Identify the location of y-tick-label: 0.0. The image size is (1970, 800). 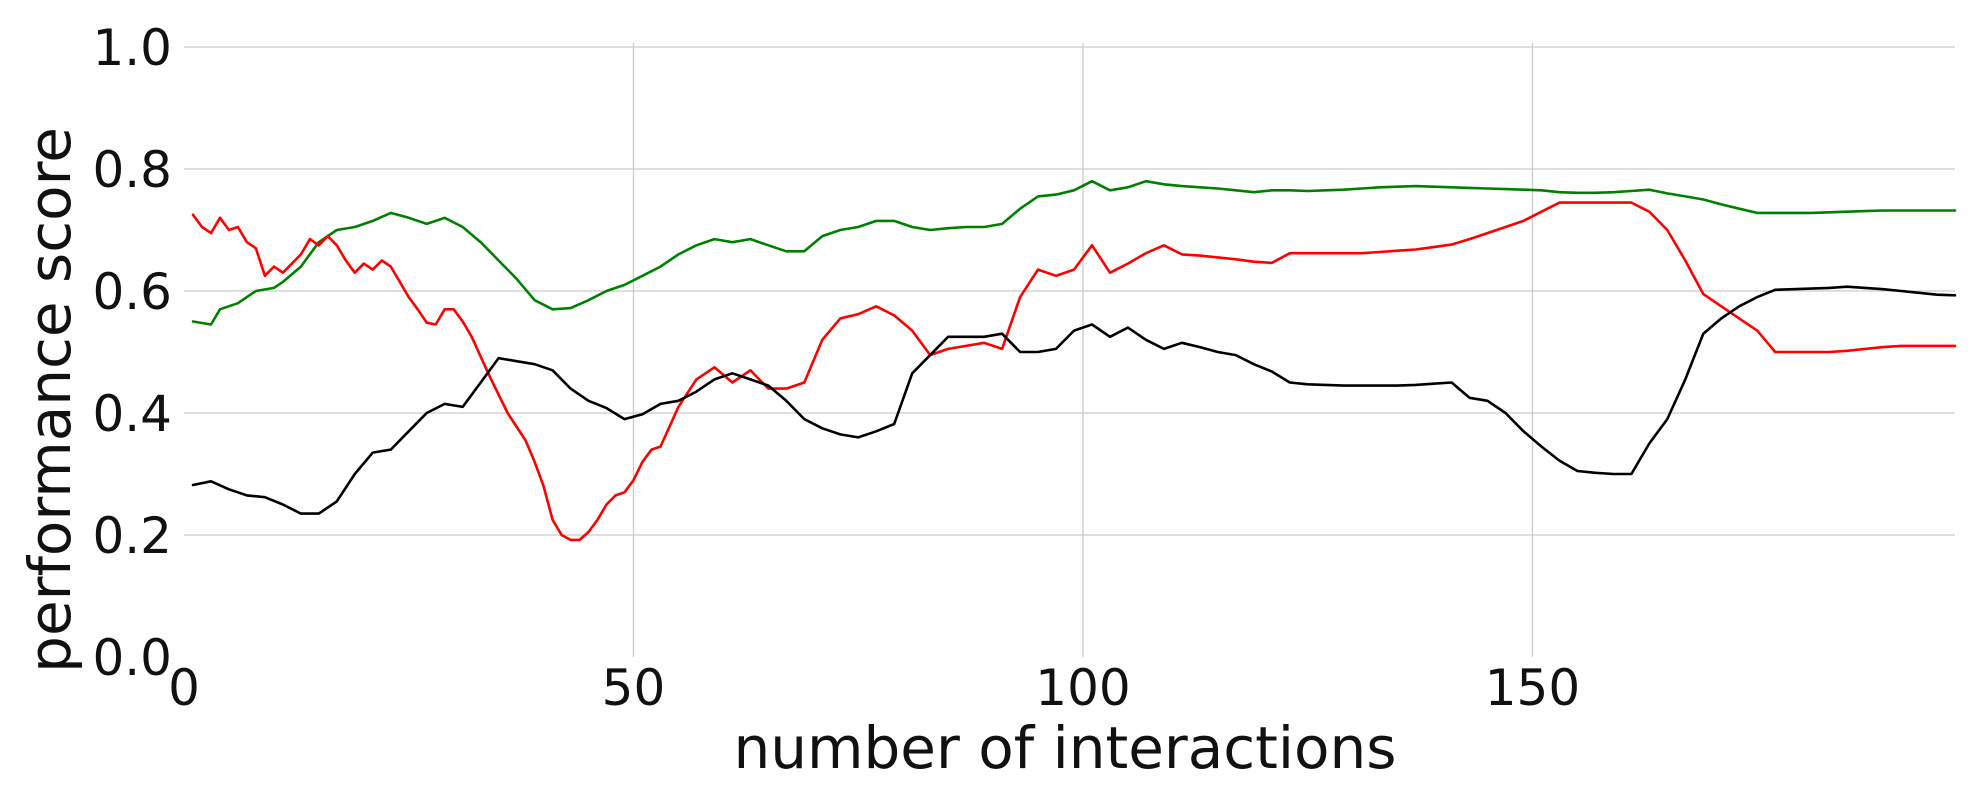
(132, 658).